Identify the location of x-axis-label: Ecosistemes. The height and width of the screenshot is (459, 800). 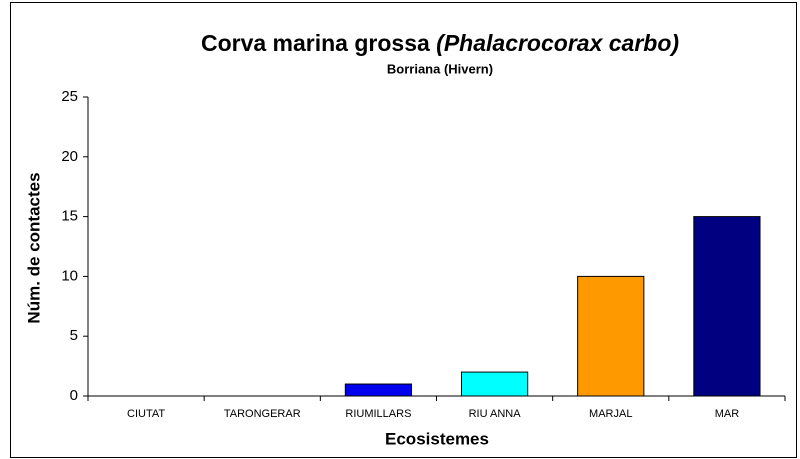
(437, 438).